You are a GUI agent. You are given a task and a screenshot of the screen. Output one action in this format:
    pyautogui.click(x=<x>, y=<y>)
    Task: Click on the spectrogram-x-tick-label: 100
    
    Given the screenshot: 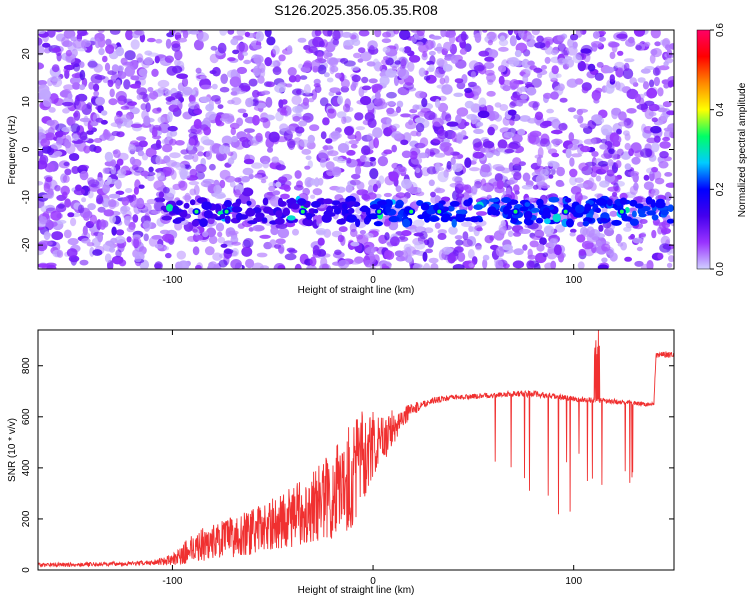 What is the action you would take?
    pyautogui.click(x=573, y=280)
    